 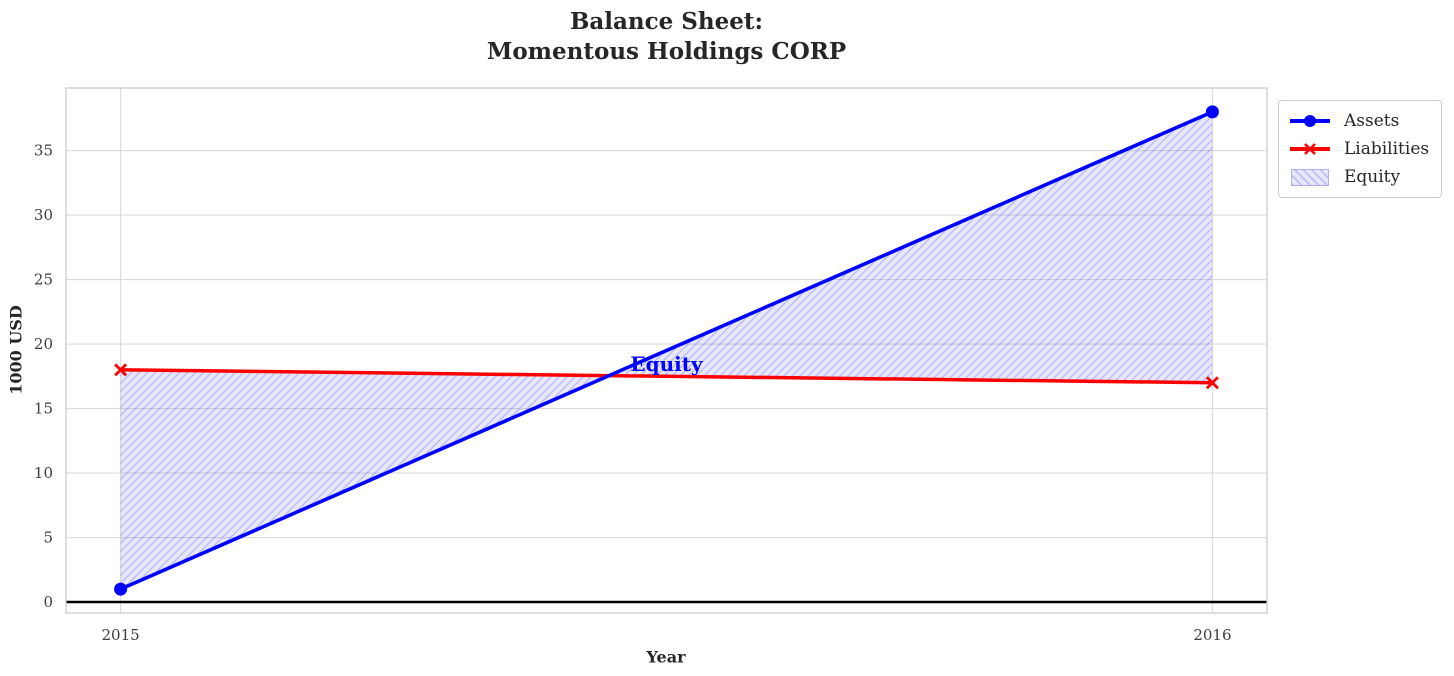 I want to click on assets-line-swatch-icon, so click(x=1310, y=121).